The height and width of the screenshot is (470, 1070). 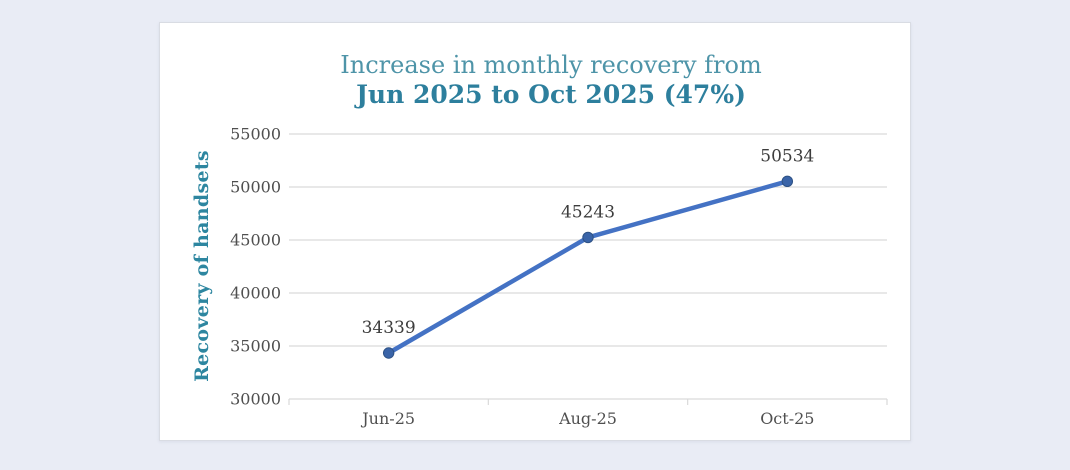 I want to click on chart-title-line2: Jun 2025 to Oct 2025 (47%), so click(x=551, y=95).